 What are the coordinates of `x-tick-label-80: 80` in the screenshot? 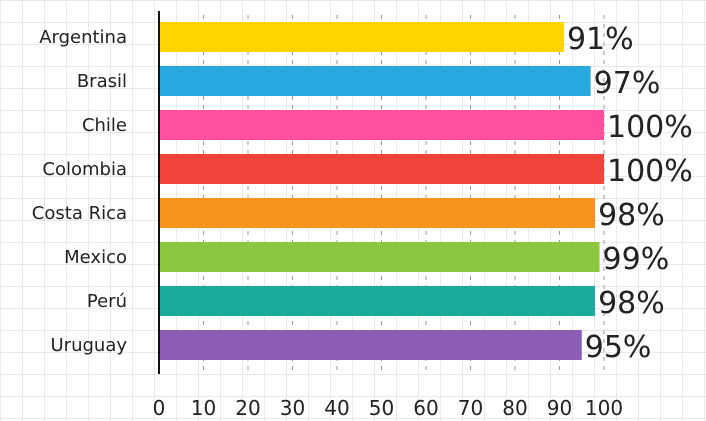 It's located at (514, 408).